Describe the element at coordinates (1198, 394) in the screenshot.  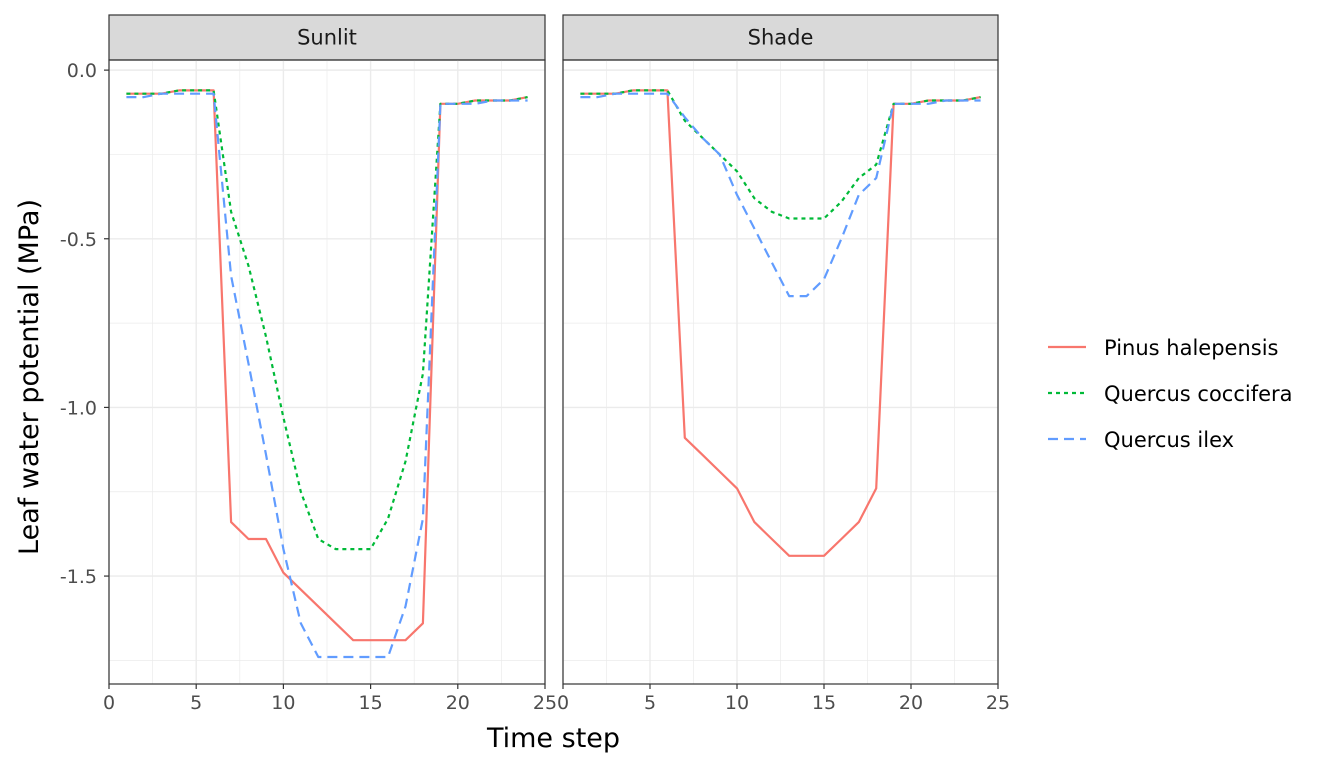
I see `legend-label: Quercus coccifera` at that location.